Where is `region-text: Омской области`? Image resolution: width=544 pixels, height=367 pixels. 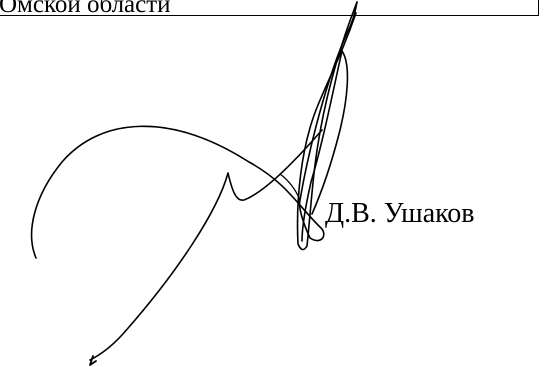 region-text: Омской области is located at coordinates (85, 9).